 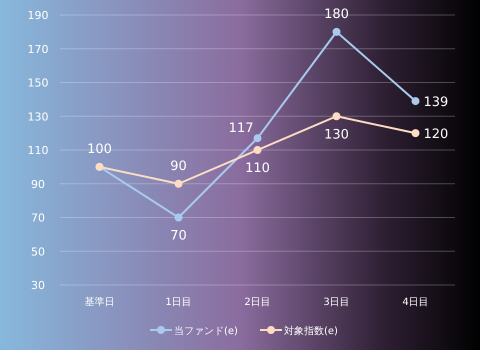 What do you see at coordinates (311, 331) in the screenshot?
I see `legend-label: 対象指数(e)` at bounding box center [311, 331].